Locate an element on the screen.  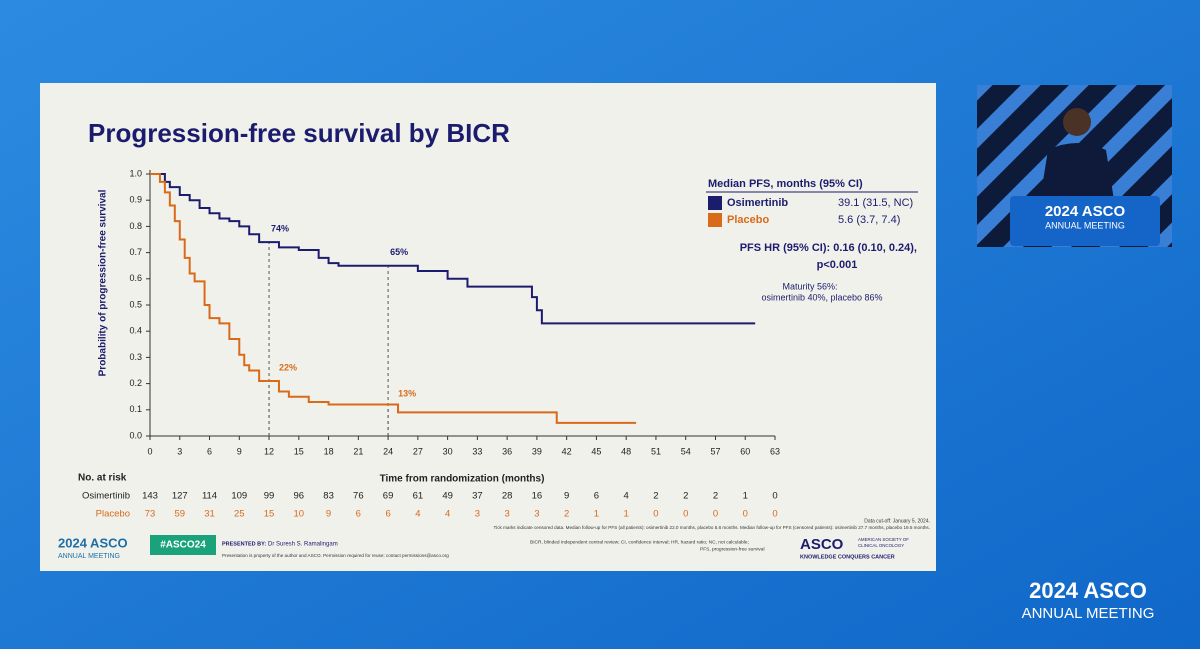
hashtag: #ASCO24 is located at coordinates (183, 545).